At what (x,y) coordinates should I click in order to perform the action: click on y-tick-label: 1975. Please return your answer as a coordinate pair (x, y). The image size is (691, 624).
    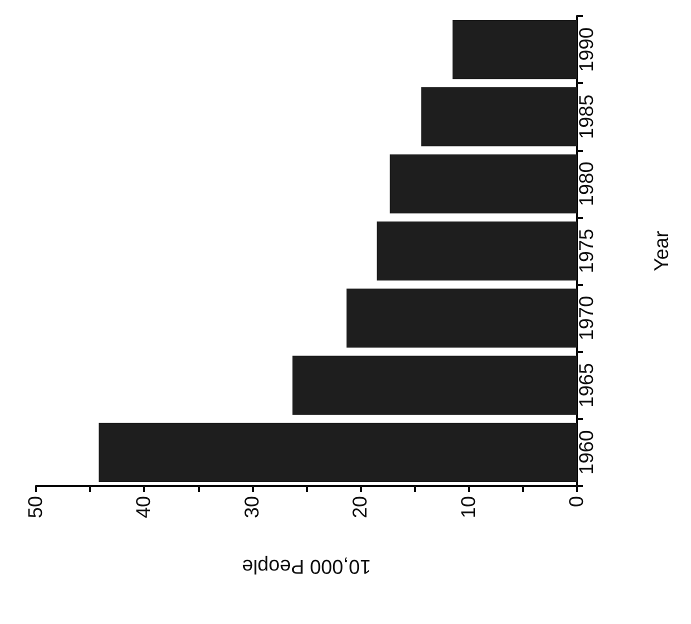
    Looking at the image, I should click on (587, 251).